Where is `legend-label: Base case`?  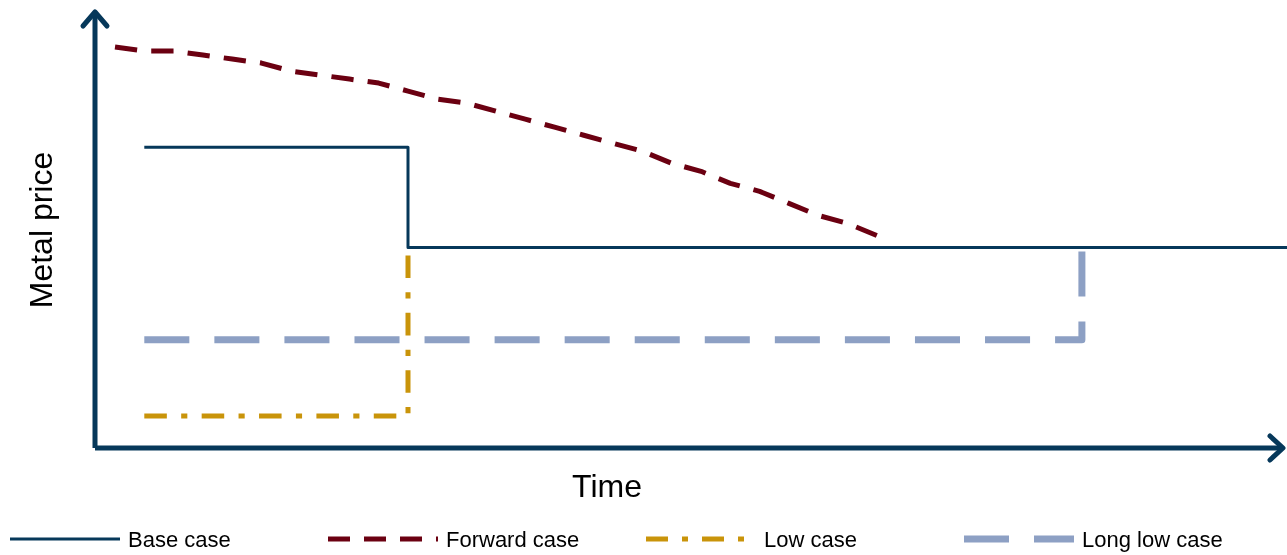 legend-label: Base case is located at coordinates (179, 539).